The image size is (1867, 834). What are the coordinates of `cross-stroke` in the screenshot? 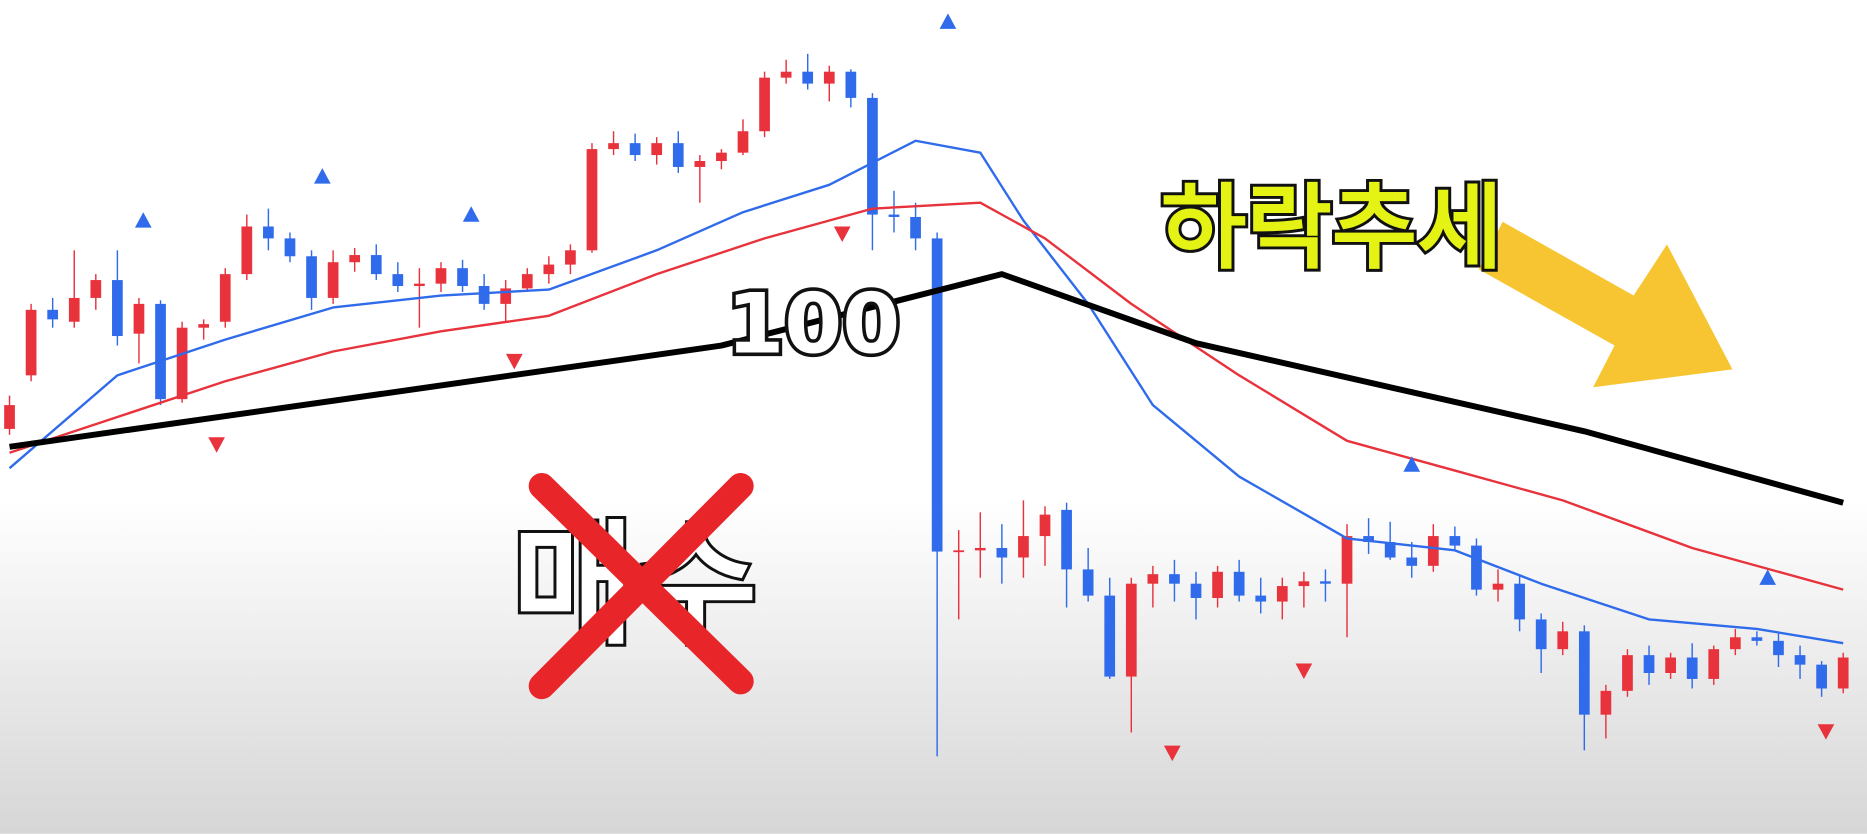 It's located at (641, 586).